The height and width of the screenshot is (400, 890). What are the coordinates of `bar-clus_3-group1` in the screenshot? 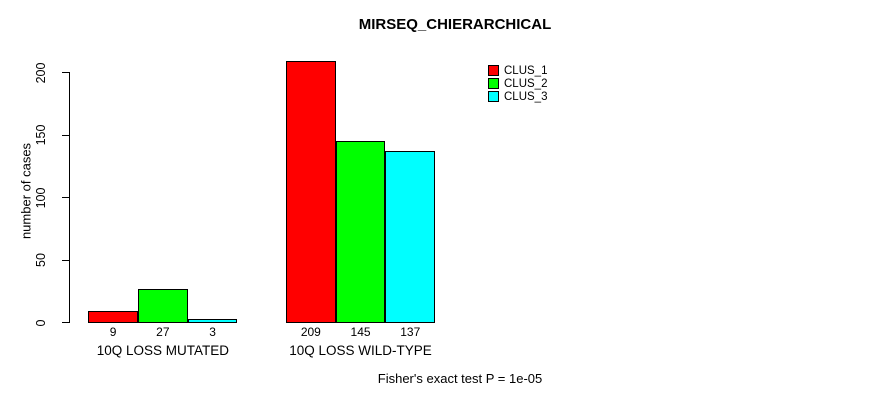 It's located at (212, 320).